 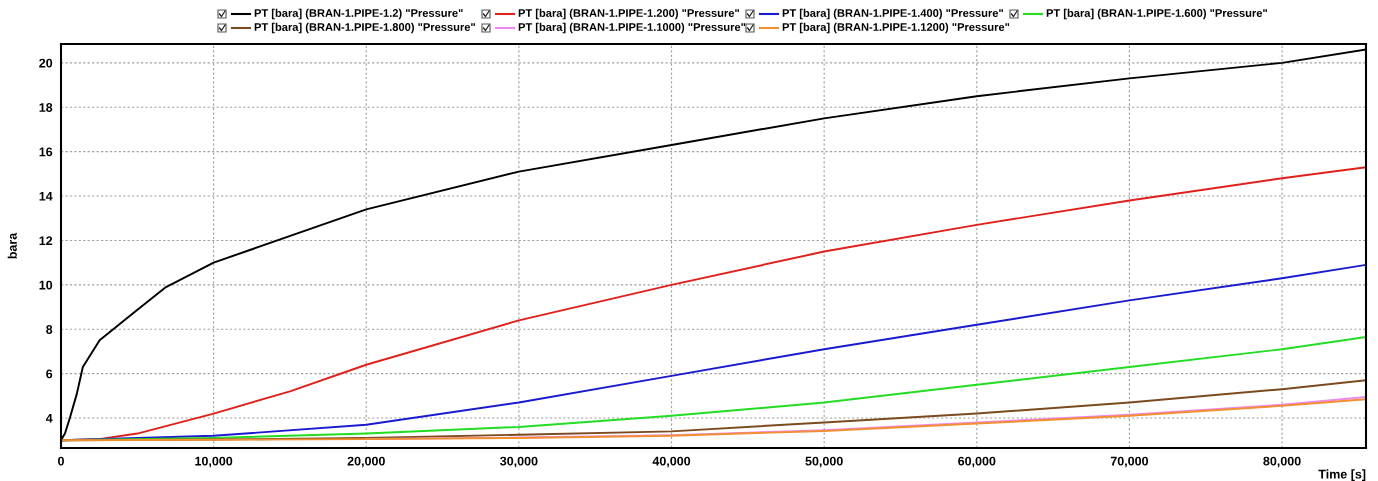 I want to click on x-tick-label: 10,000, so click(x=214, y=462).